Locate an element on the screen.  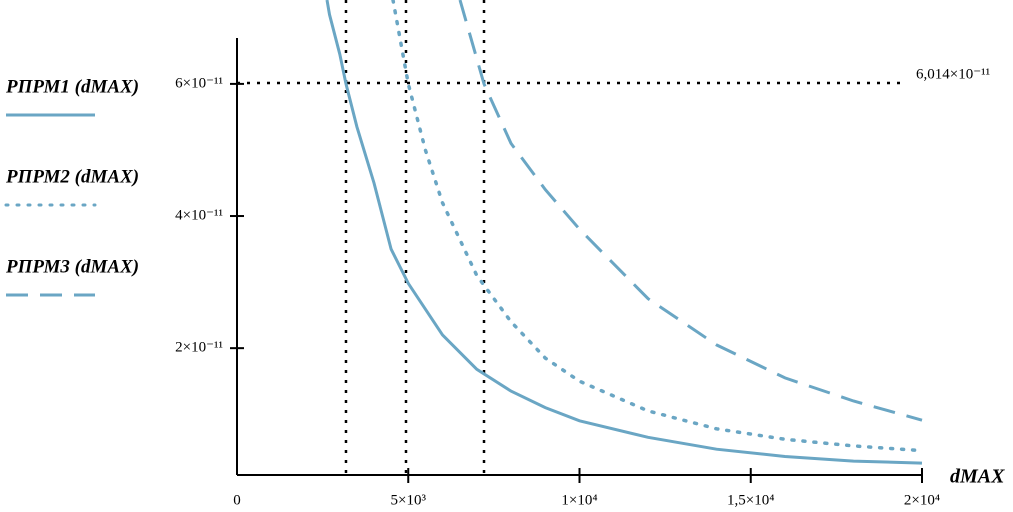
x-axis-label: dMAX is located at coordinates (977, 477).